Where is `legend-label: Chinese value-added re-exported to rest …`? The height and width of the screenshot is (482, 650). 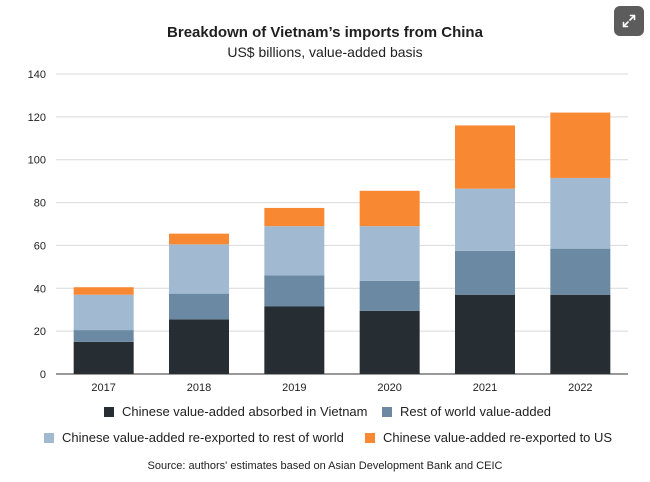
legend-label: Chinese value-added re-exported to rest … is located at coordinates (203, 437).